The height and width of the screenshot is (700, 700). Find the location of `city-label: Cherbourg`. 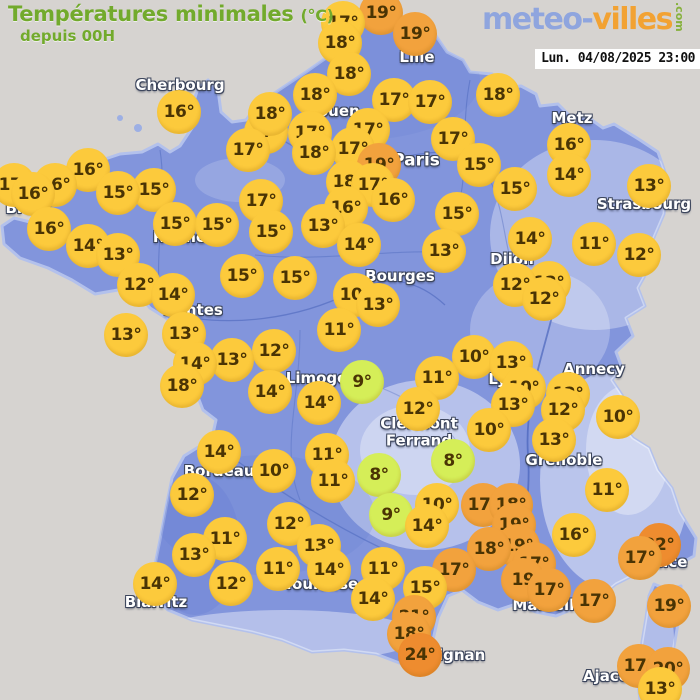

city-label: Cherbourg is located at coordinates (180, 84).